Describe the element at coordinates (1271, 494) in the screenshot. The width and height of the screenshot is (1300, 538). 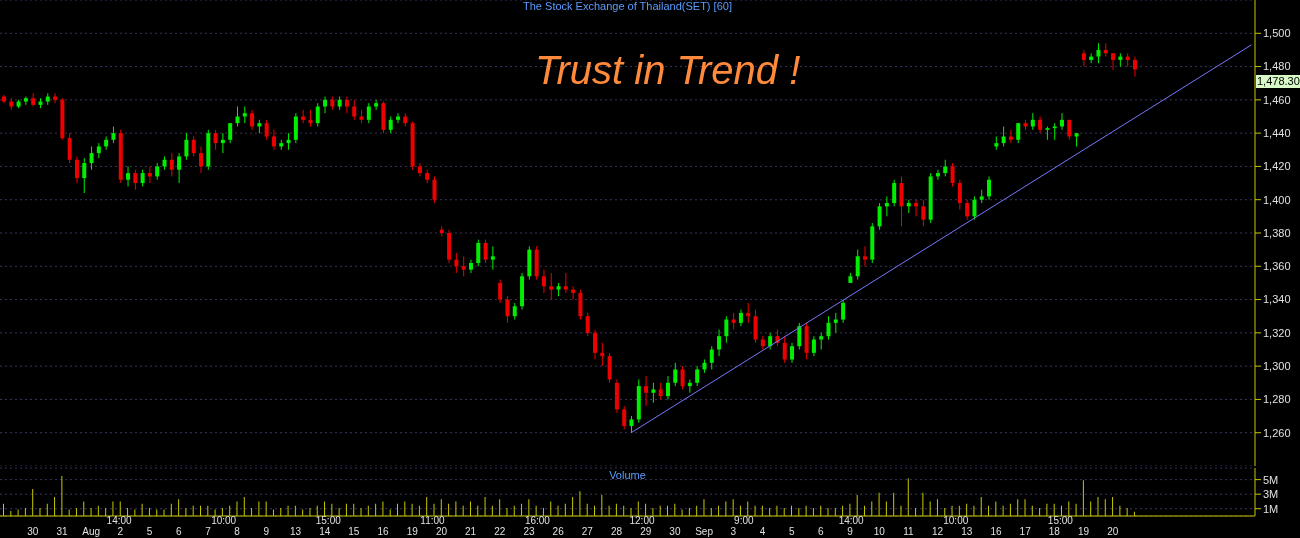
I see `y-tick-label: 3M` at that location.